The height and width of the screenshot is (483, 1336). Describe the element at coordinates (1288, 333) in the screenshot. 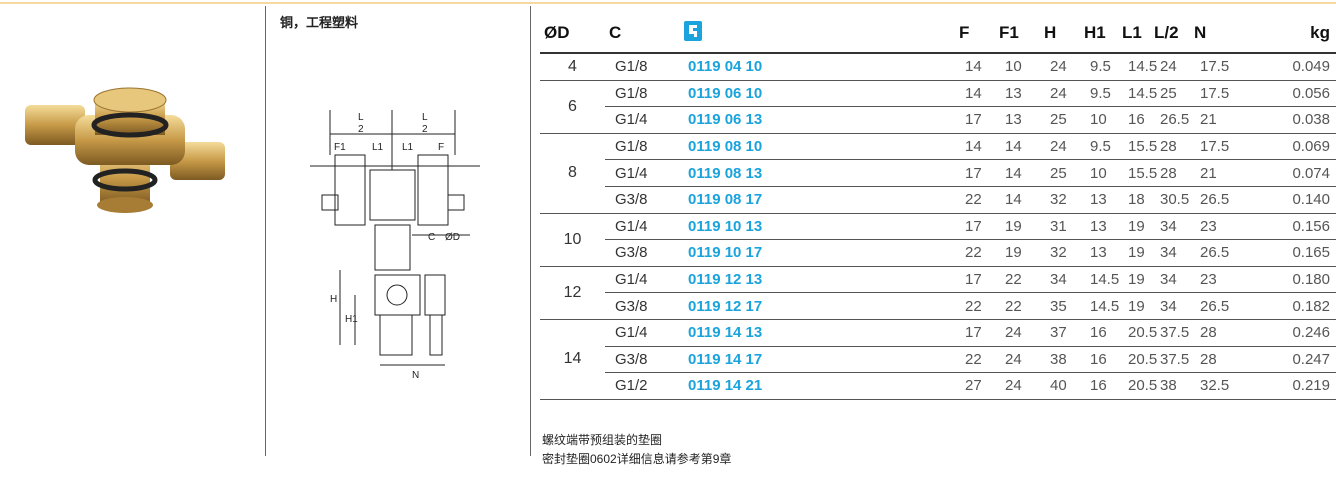

I see `table-cell: 0.246` at that location.